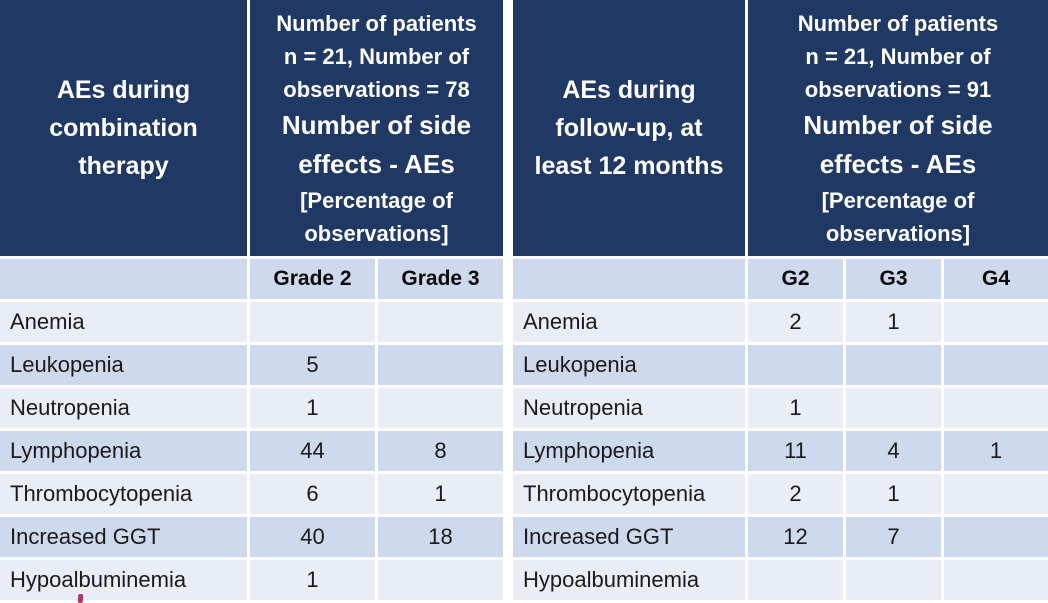 This screenshot has height=603, width=1048. Describe the element at coordinates (312, 279) in the screenshot. I see `grade-header-grade2: Grade 2` at that location.